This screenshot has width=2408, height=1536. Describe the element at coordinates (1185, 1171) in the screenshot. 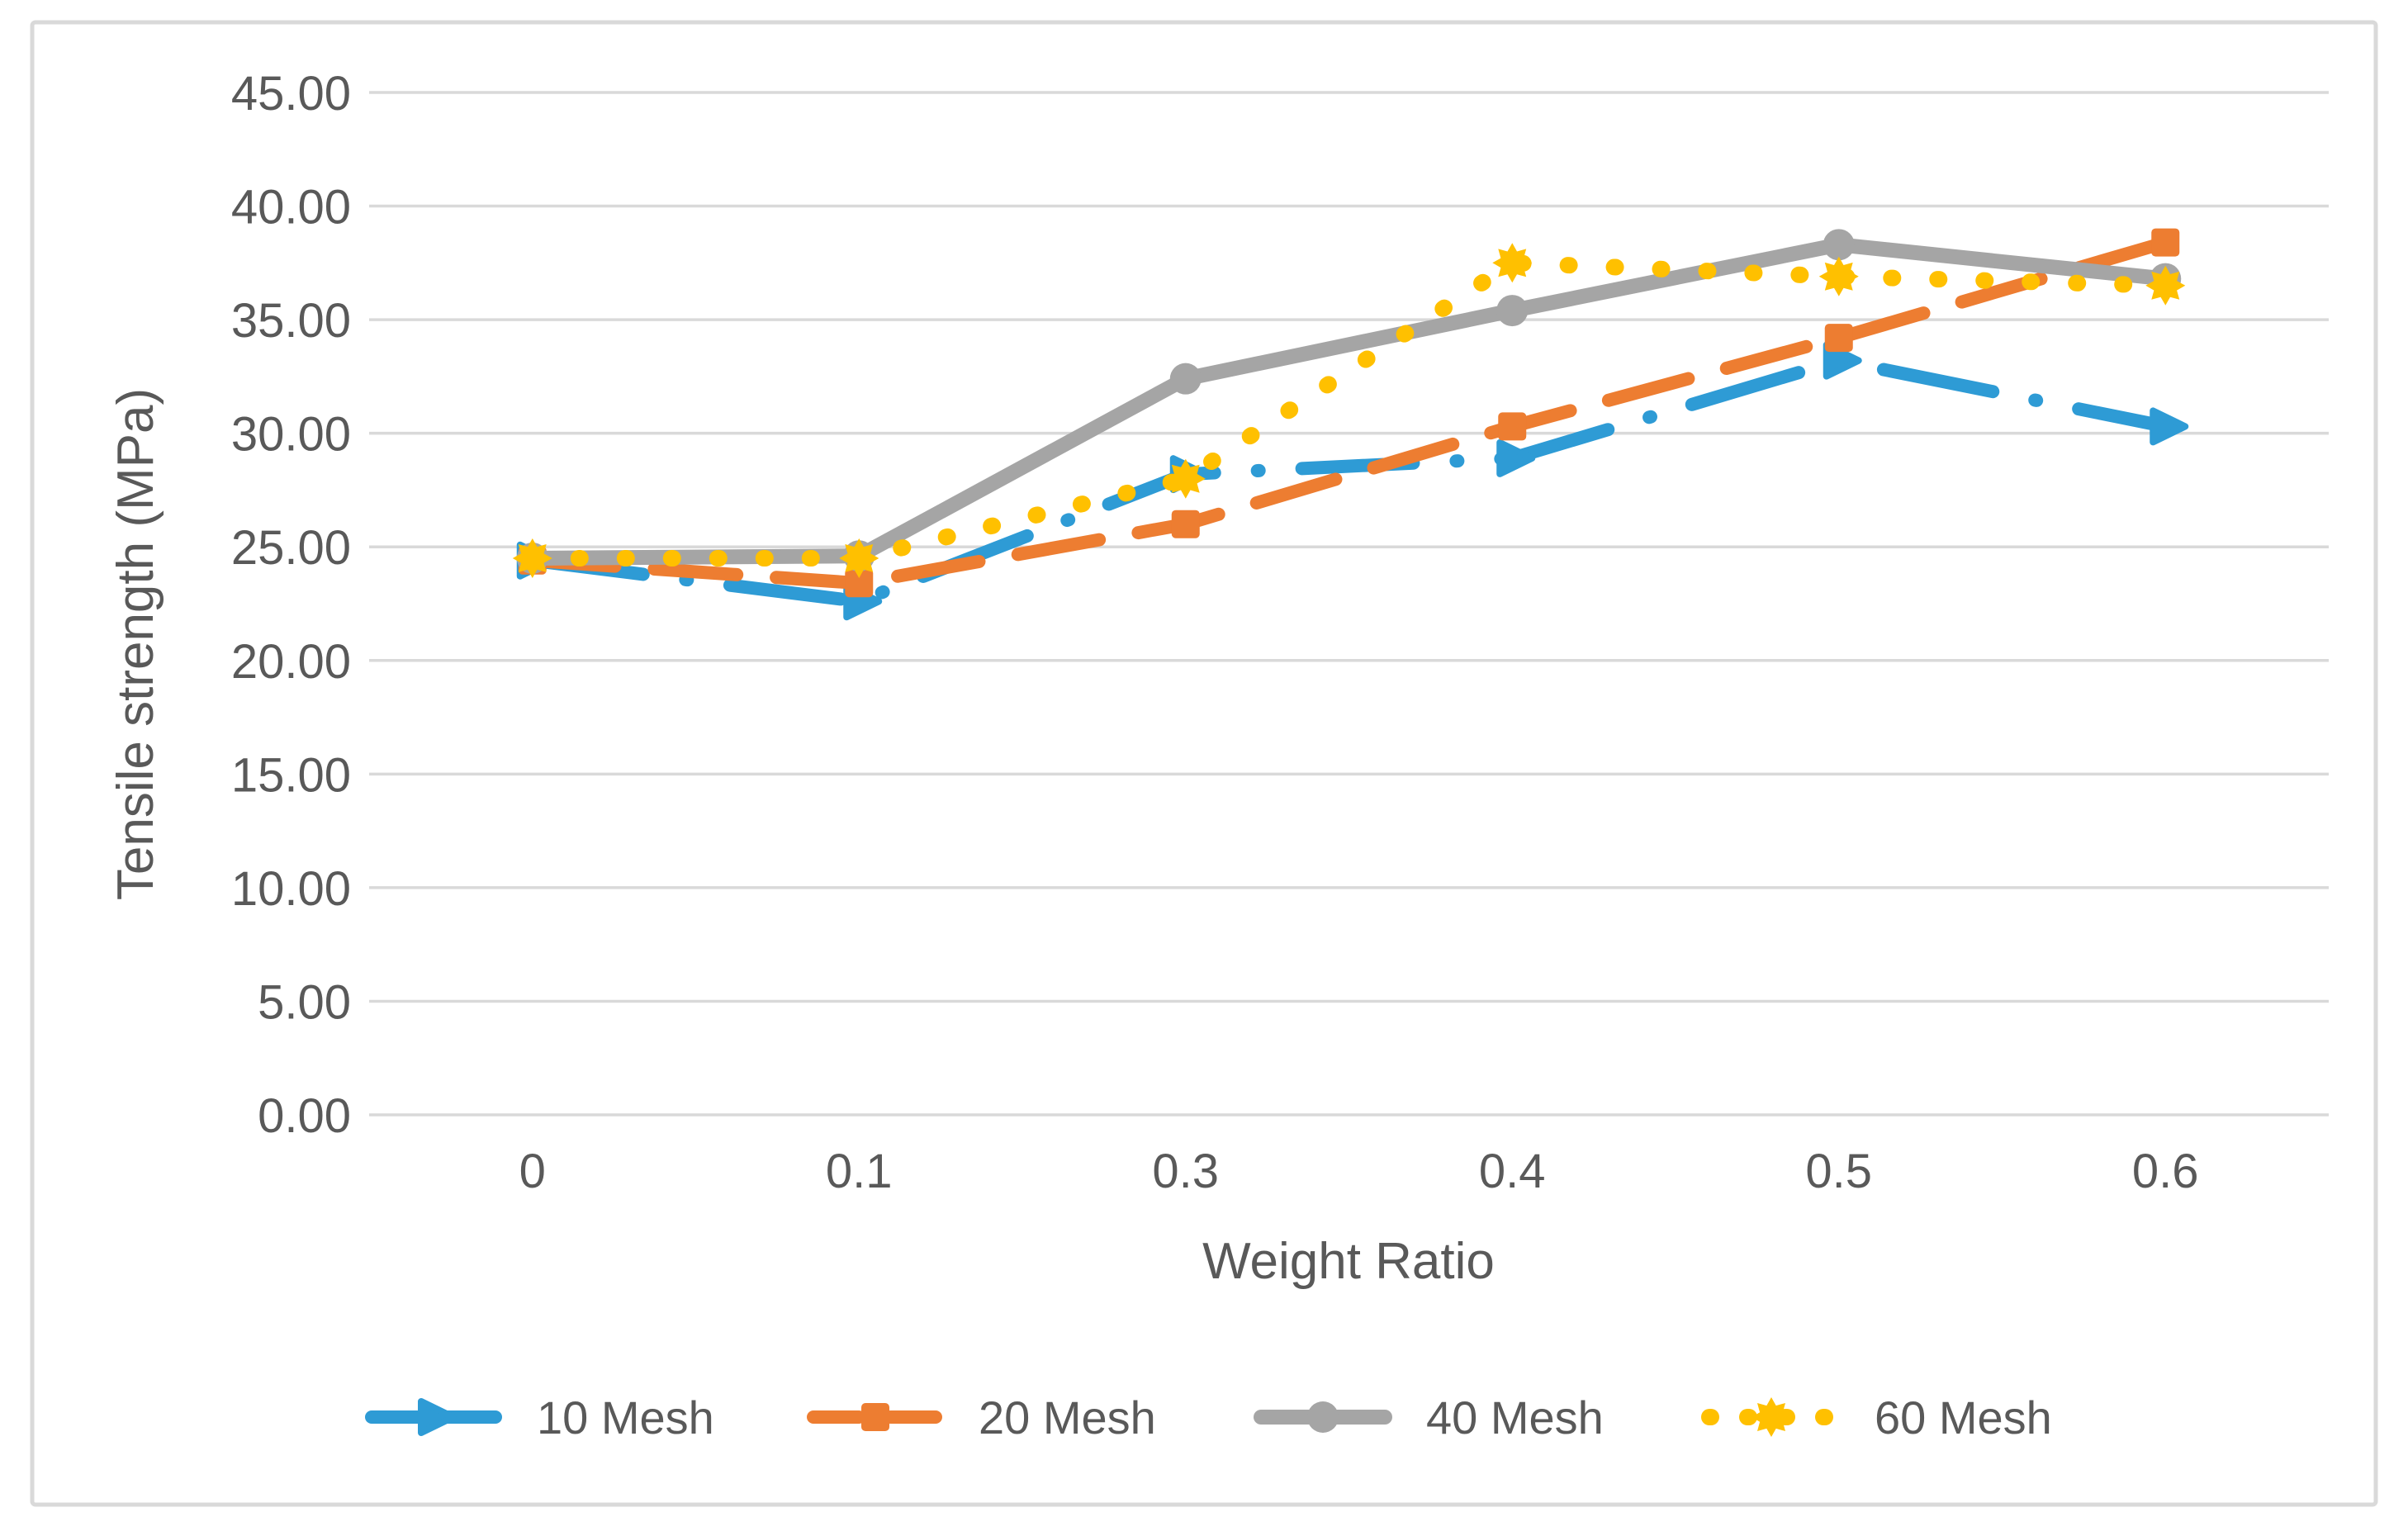

I see `x-tick-label-0.3: 0.3` at that location.